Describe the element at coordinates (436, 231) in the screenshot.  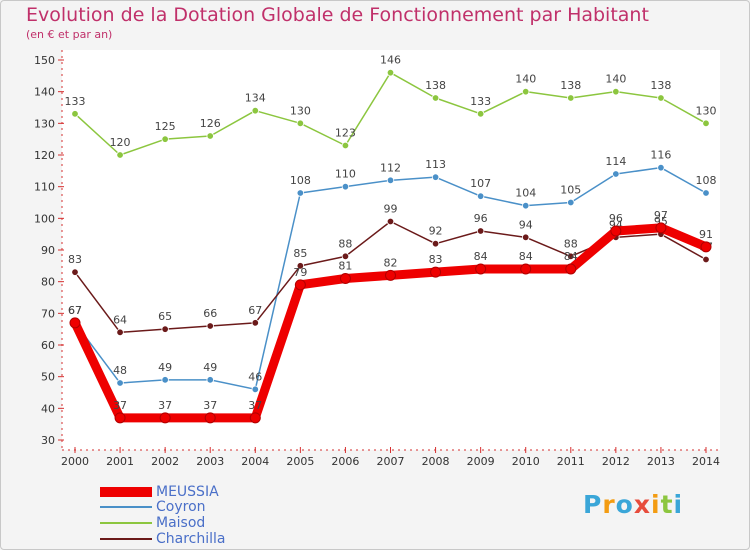
I see `data-label-charchilla-2008: 92` at that location.